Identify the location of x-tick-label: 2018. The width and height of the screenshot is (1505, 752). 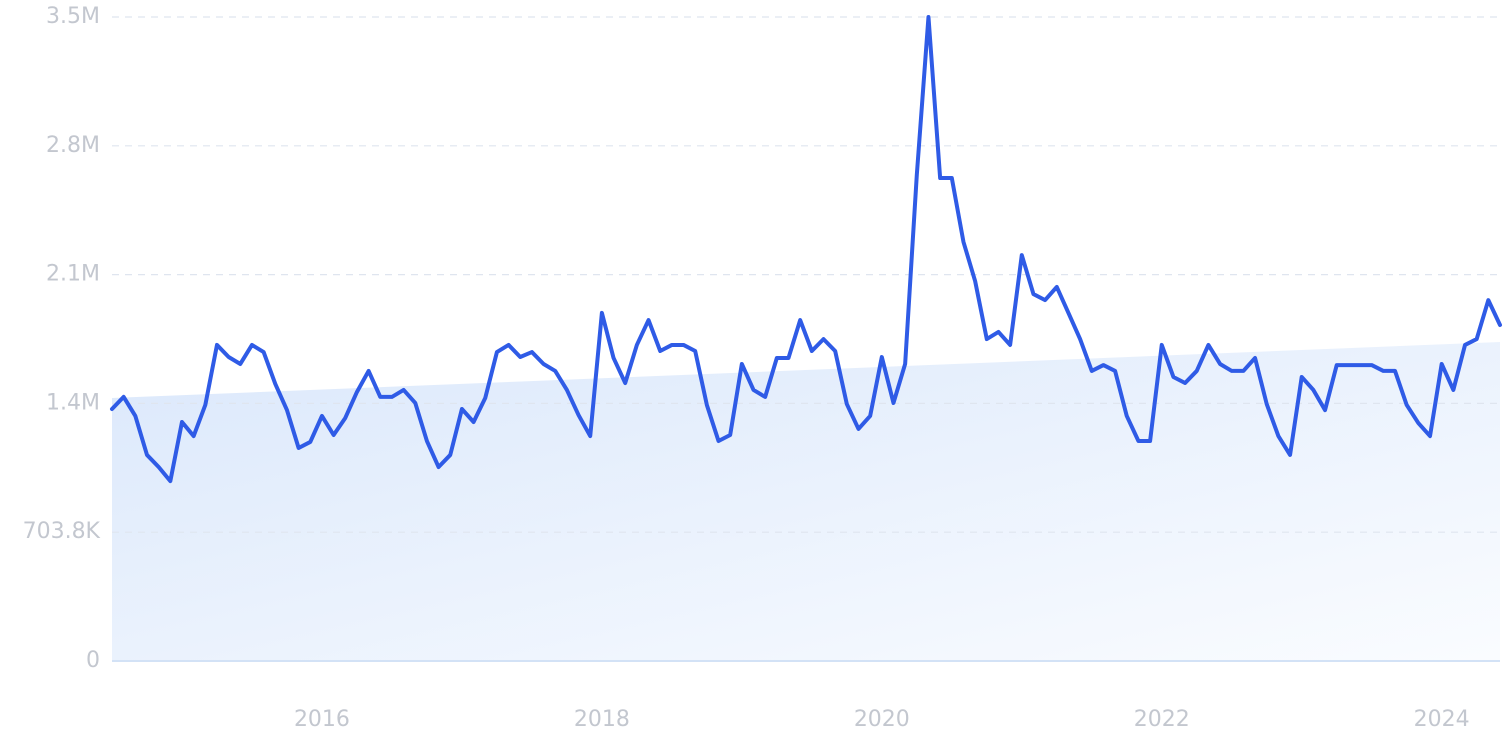
(602, 719).